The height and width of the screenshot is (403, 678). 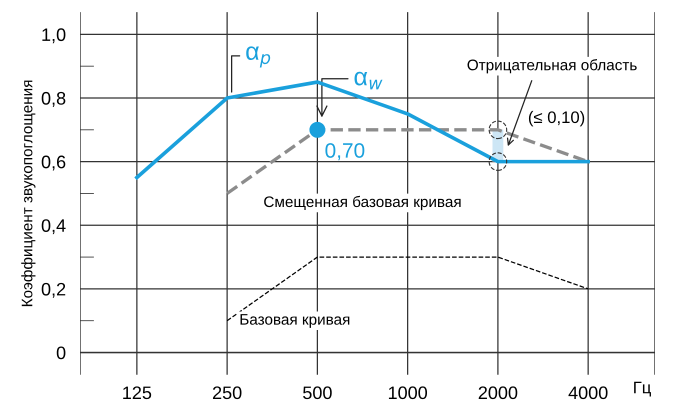 I want to click on x-tick-label: 1000, so click(x=408, y=393).